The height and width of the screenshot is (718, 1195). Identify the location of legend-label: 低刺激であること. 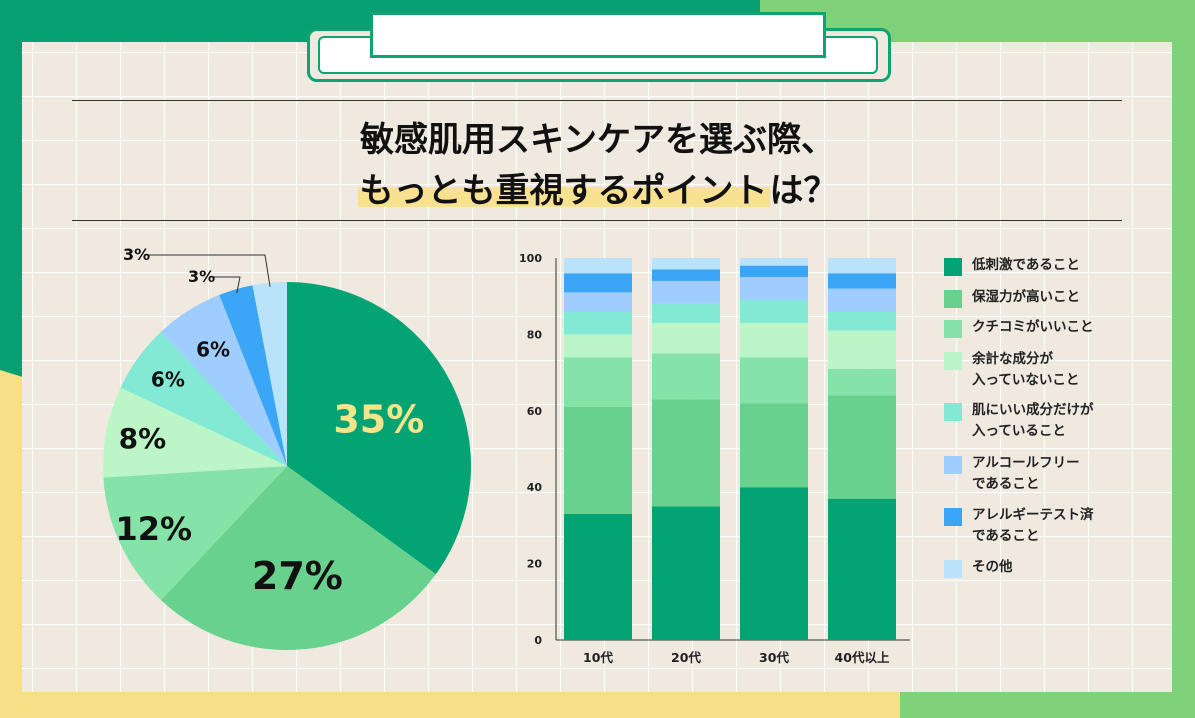
(1026, 265).